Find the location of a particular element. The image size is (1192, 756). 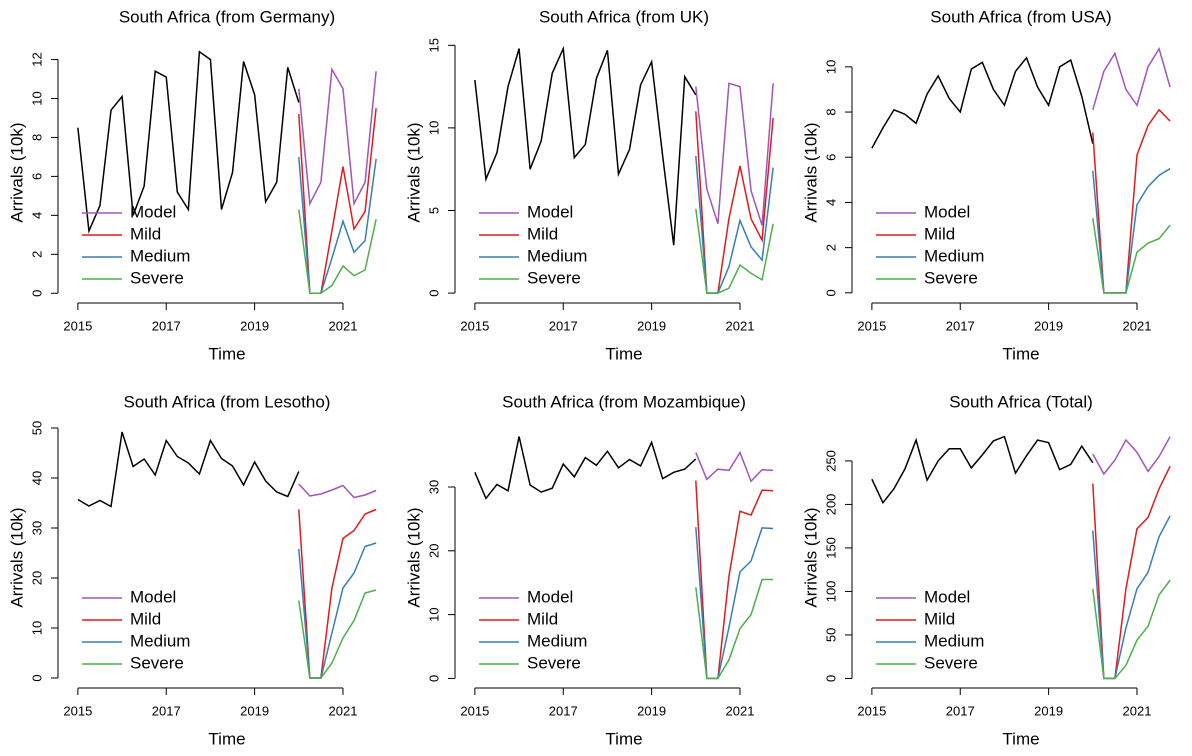

y-tick-label: 200 is located at coordinates (830, 505).